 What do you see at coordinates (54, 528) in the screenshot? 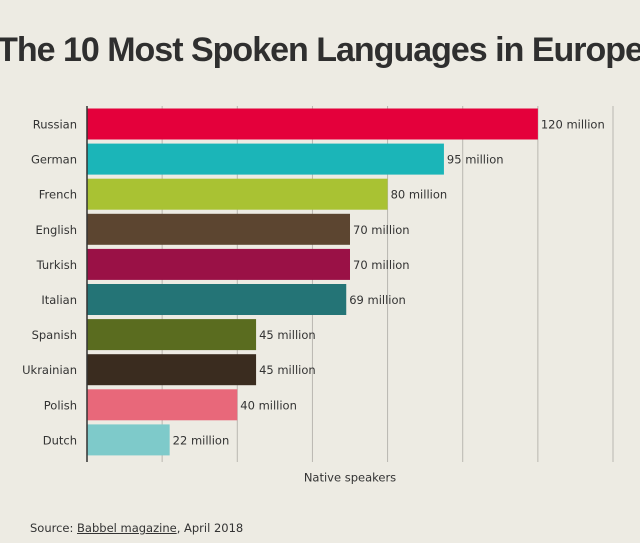
I see `source-prefix: Source:` at bounding box center [54, 528].